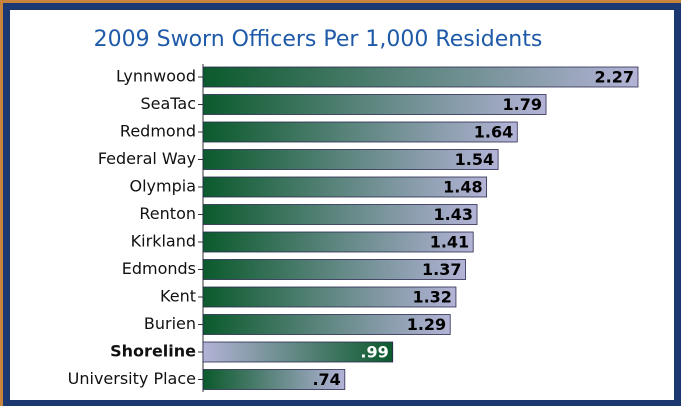  What do you see at coordinates (441, 269) in the screenshot?
I see `value-label: 1.37` at bounding box center [441, 269].